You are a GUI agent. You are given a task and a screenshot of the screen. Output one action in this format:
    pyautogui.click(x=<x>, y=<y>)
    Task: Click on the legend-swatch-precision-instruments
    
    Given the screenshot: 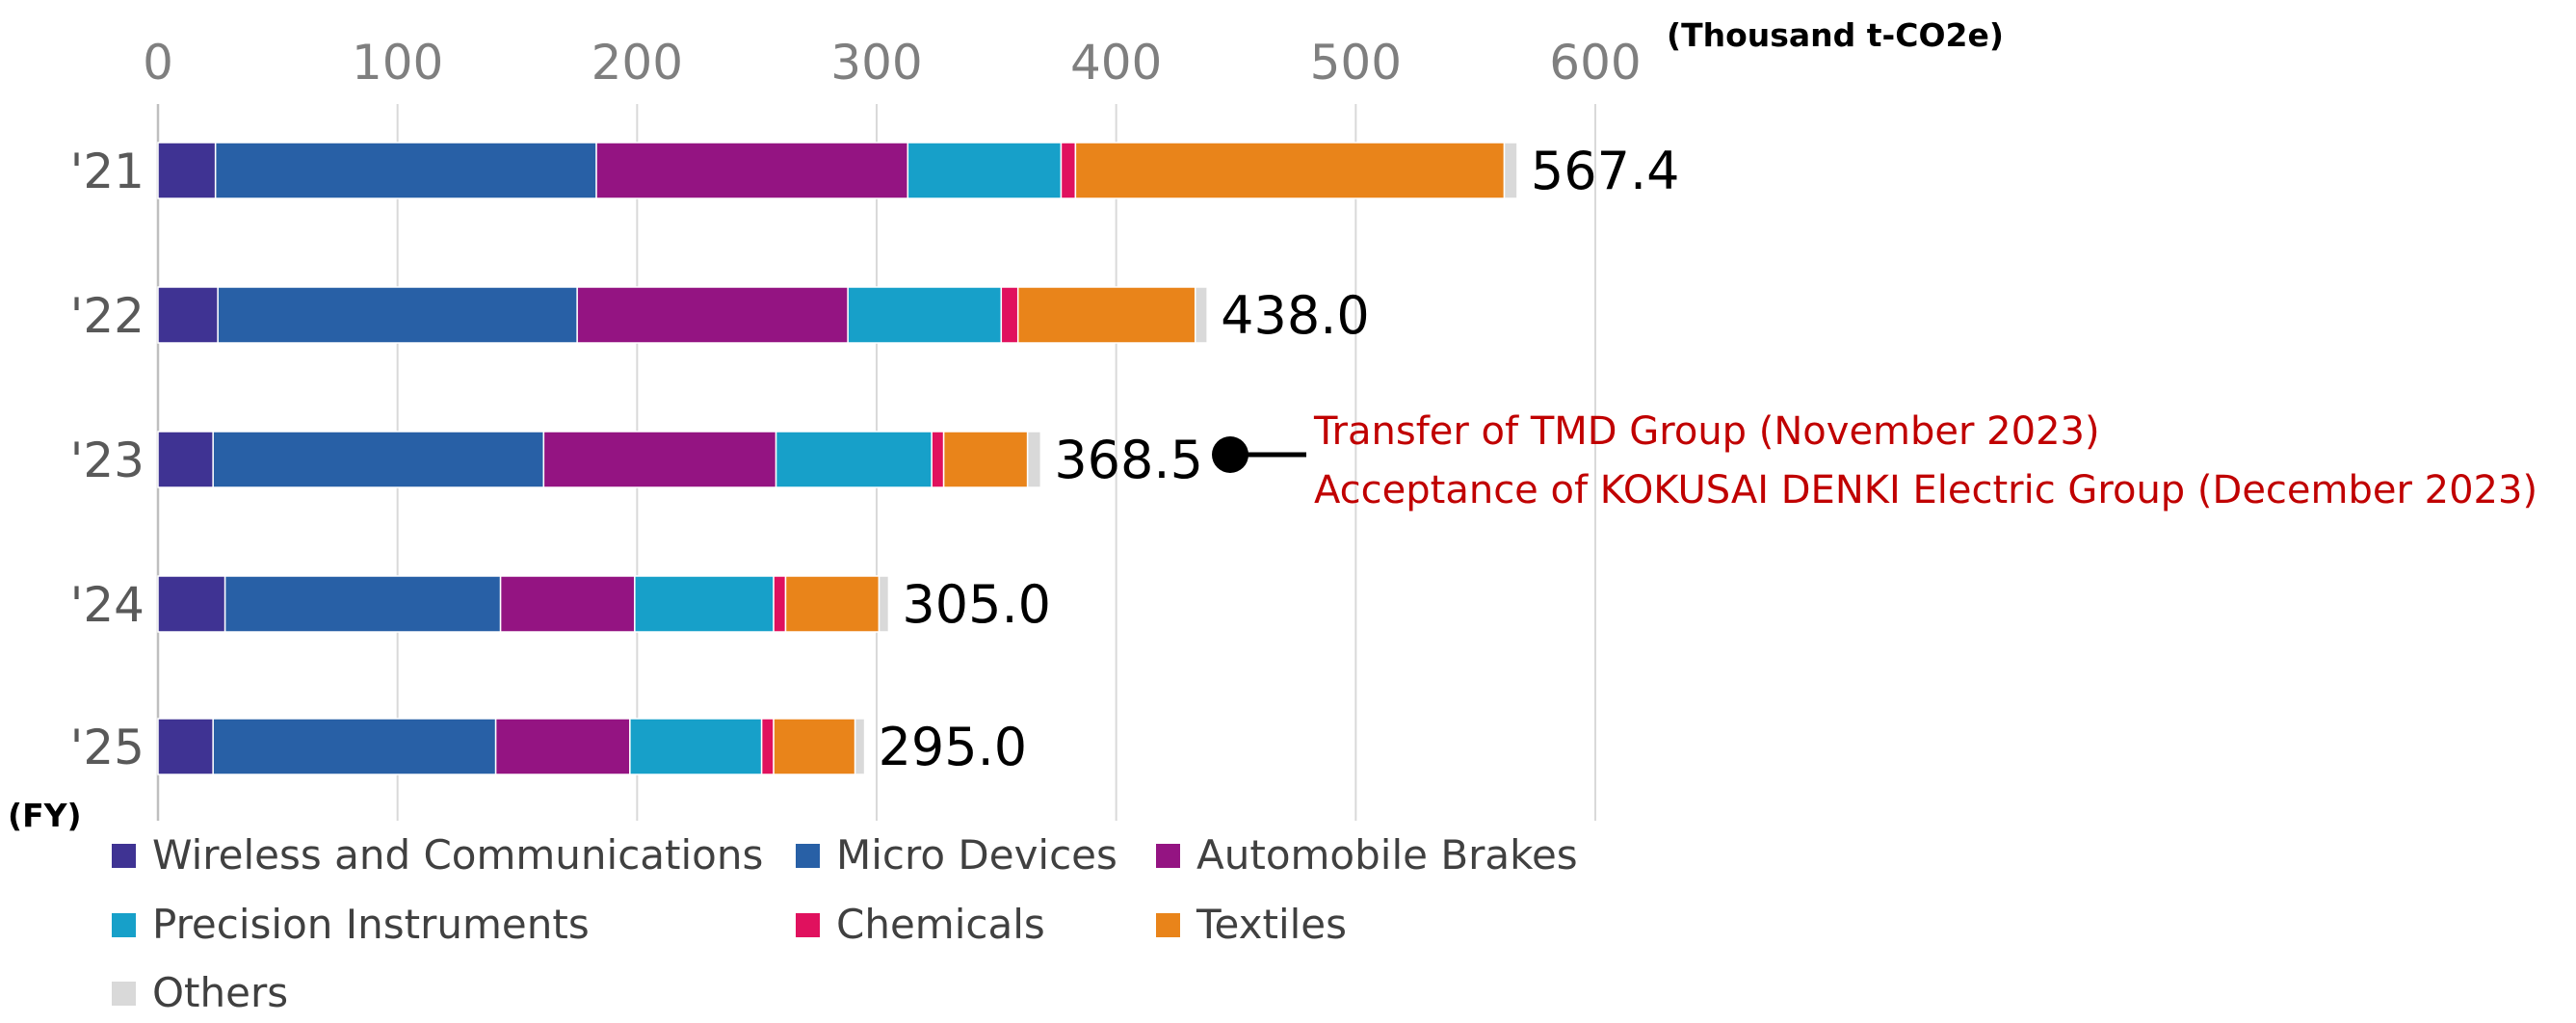 What is the action you would take?
    pyautogui.click(x=124, y=925)
    